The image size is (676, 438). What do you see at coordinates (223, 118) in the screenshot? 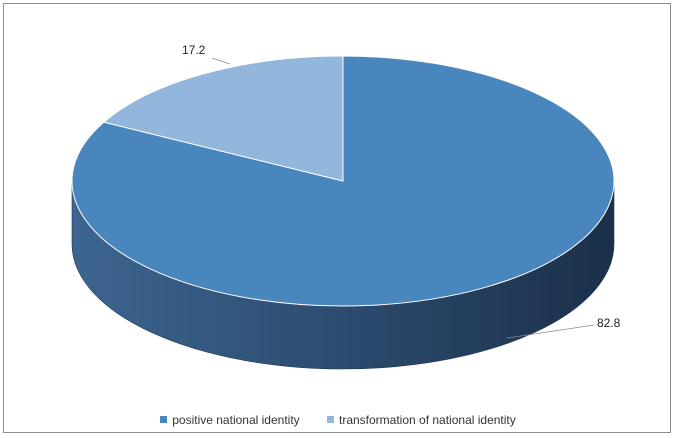
I see `pie-slice-transformation` at bounding box center [223, 118].